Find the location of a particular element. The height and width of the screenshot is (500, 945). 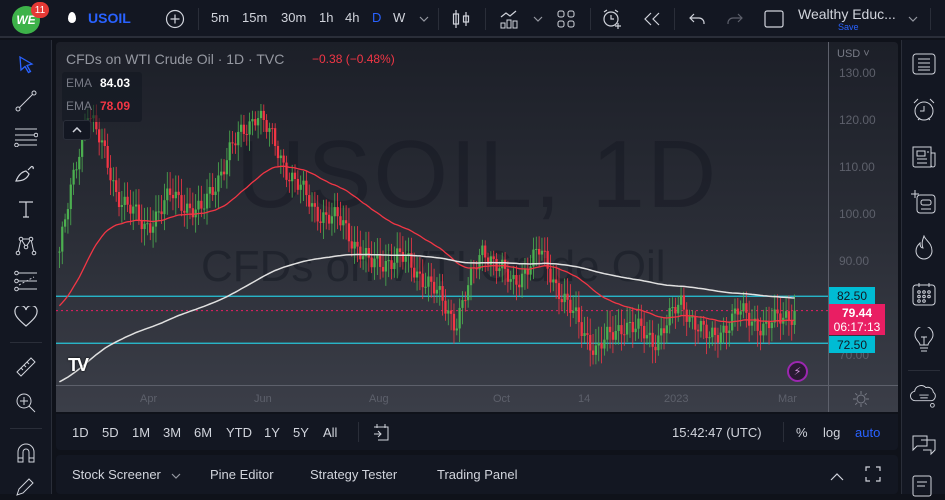

range-5y: 5Y is located at coordinates (301, 432).